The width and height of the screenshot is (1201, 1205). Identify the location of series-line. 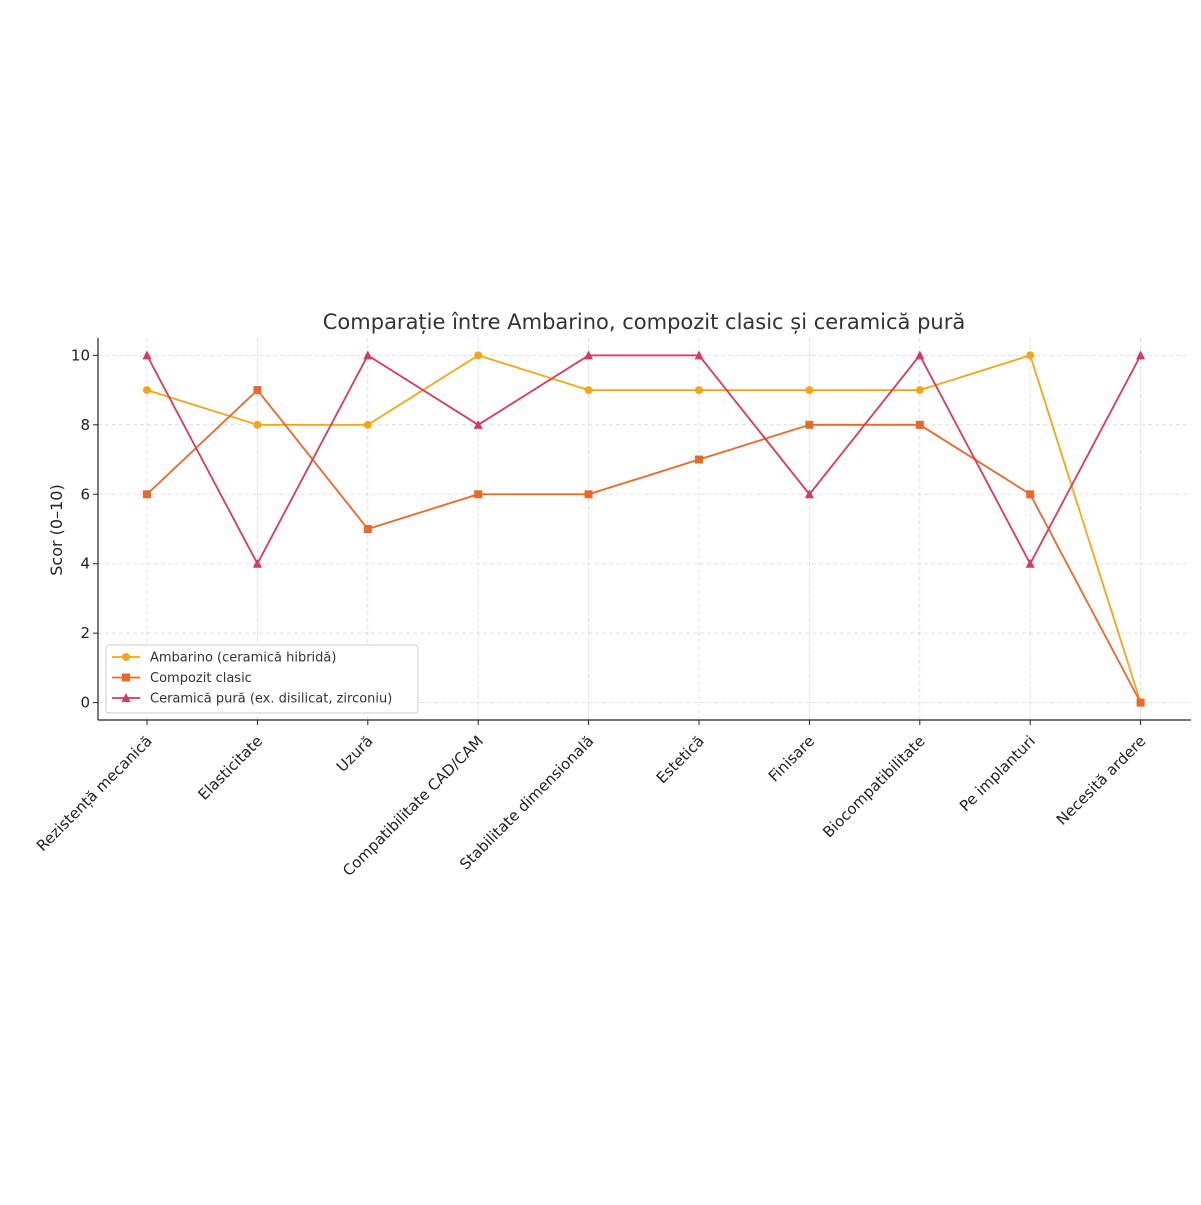
(644, 459).